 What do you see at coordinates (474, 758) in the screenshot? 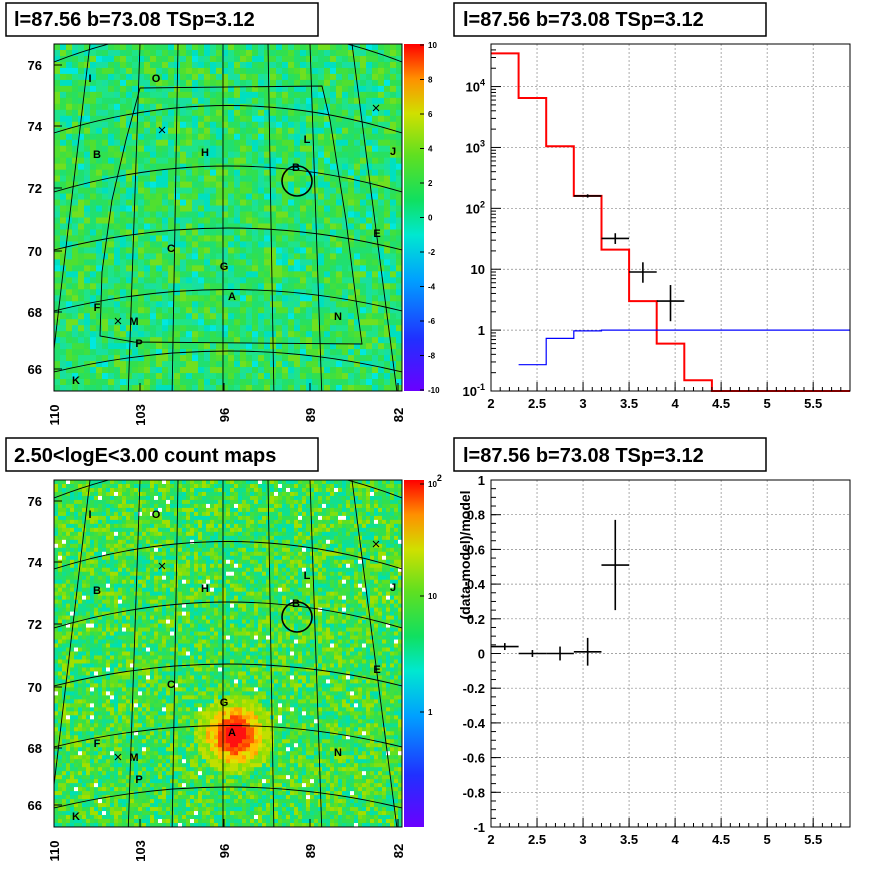
I see `y-tick-label: -0.6` at bounding box center [474, 758].